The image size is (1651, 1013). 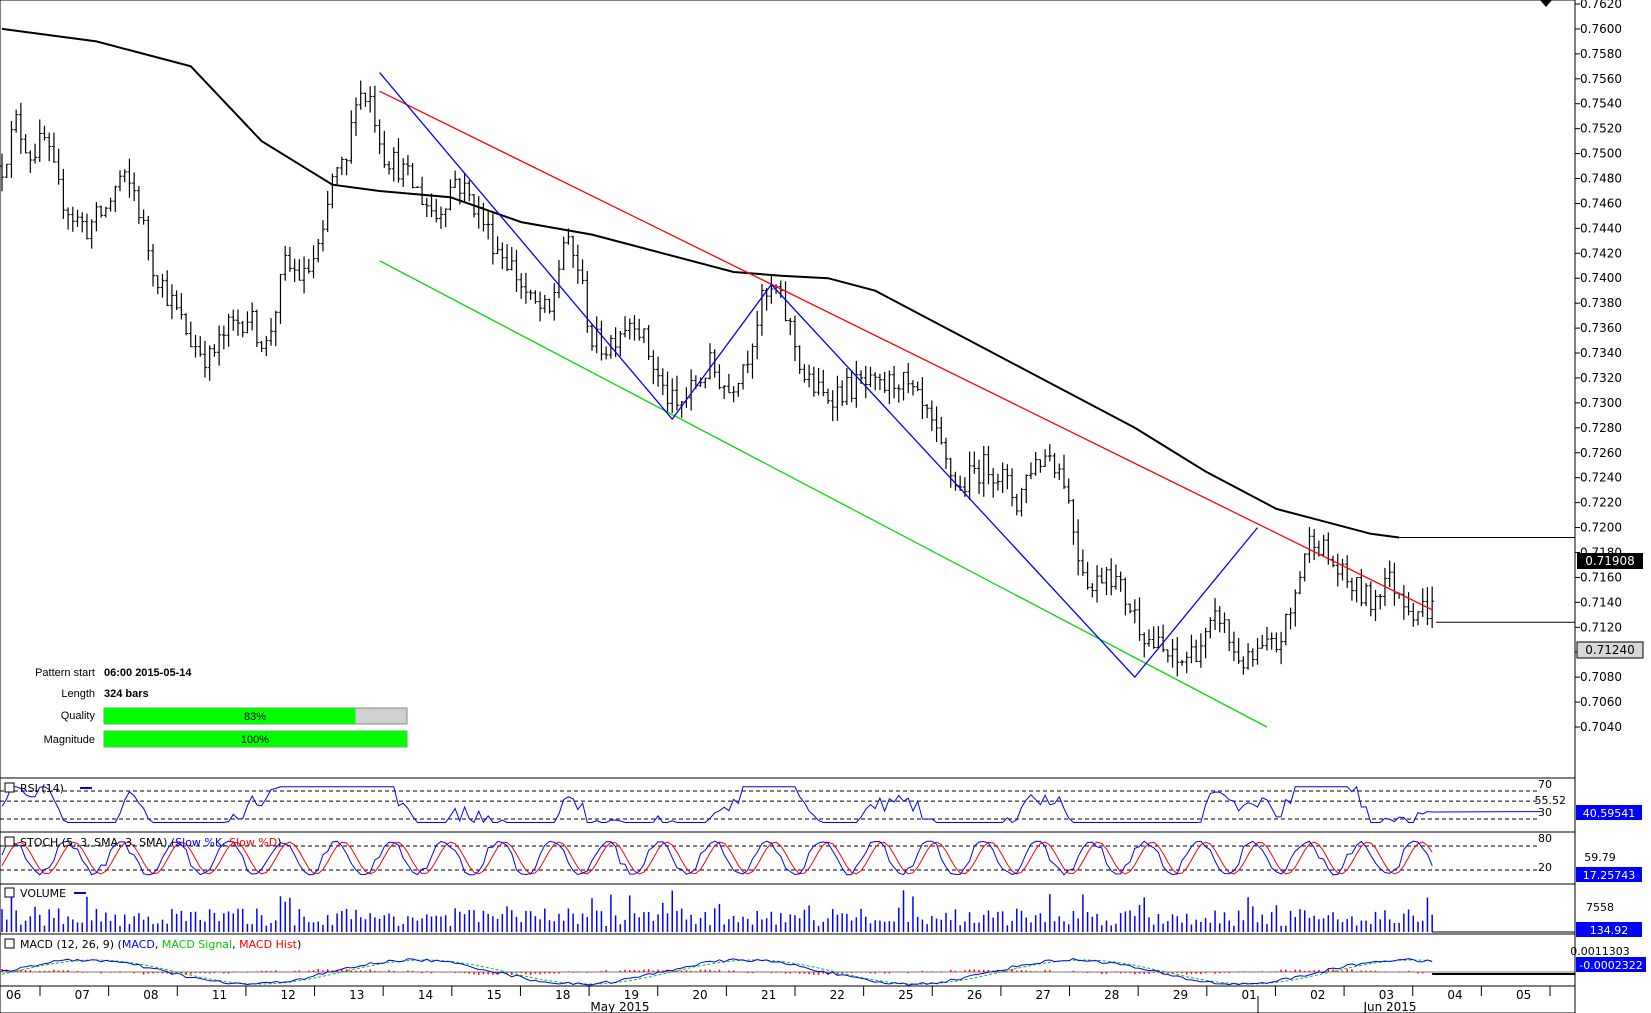 What do you see at coordinates (1546, 3) in the screenshot?
I see `scroll-marker-icon` at bounding box center [1546, 3].